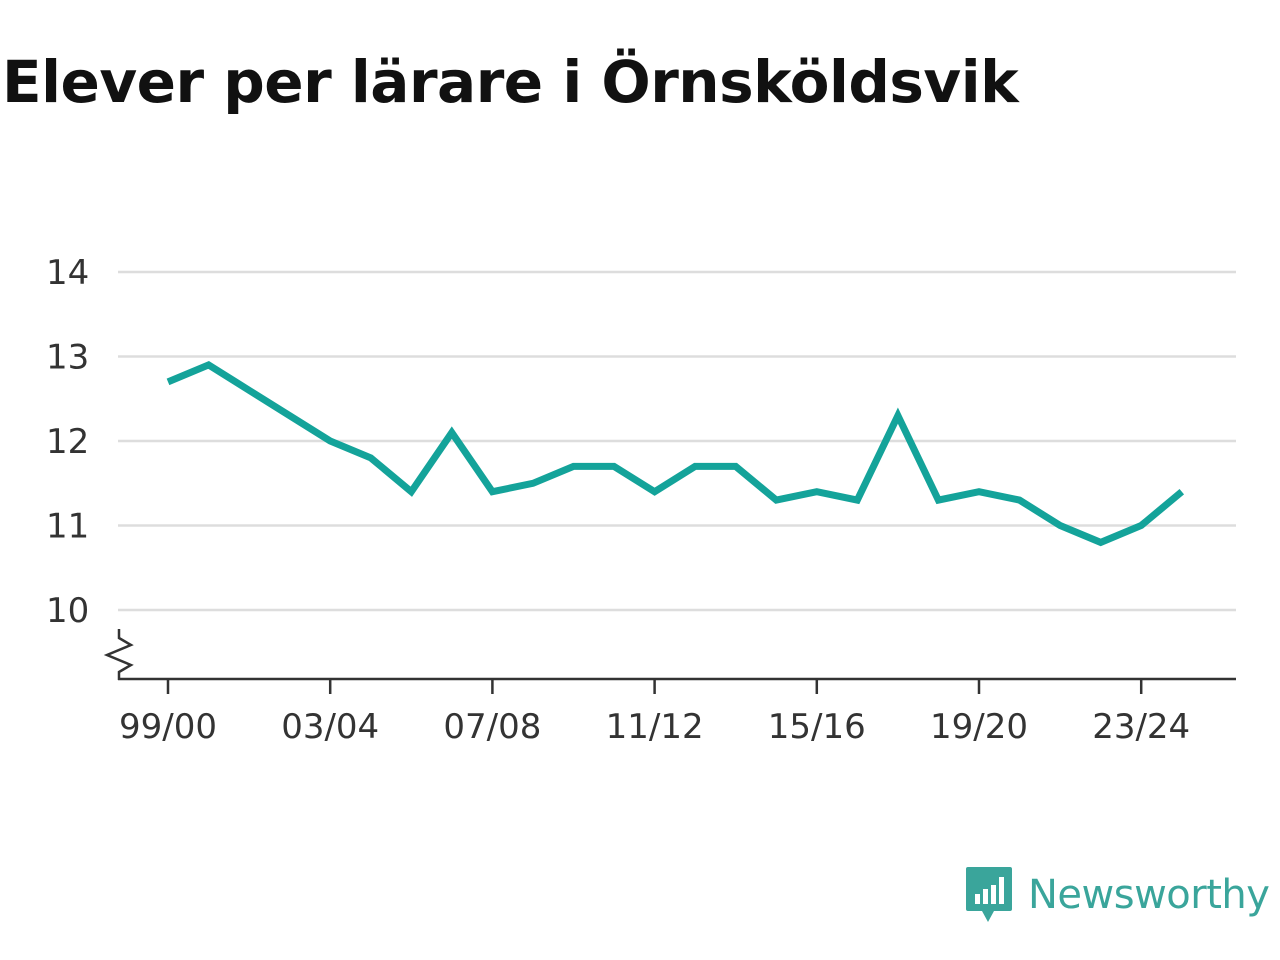  What do you see at coordinates (979, 727) in the screenshot?
I see `x-tick-label-19-20: 19/20` at bounding box center [979, 727].